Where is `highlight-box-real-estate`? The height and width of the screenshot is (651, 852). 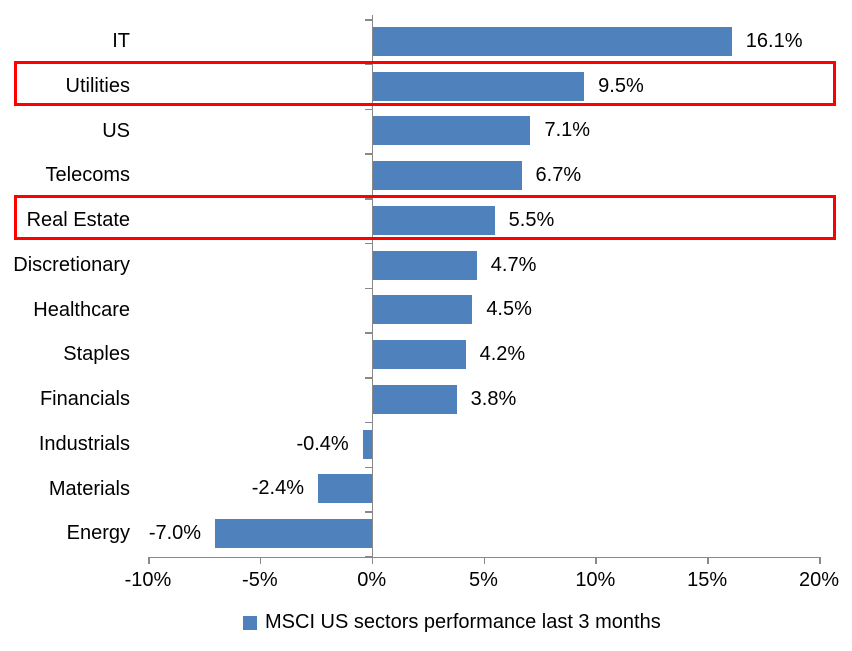
highlight-box-real-estate is located at coordinates (425, 217).